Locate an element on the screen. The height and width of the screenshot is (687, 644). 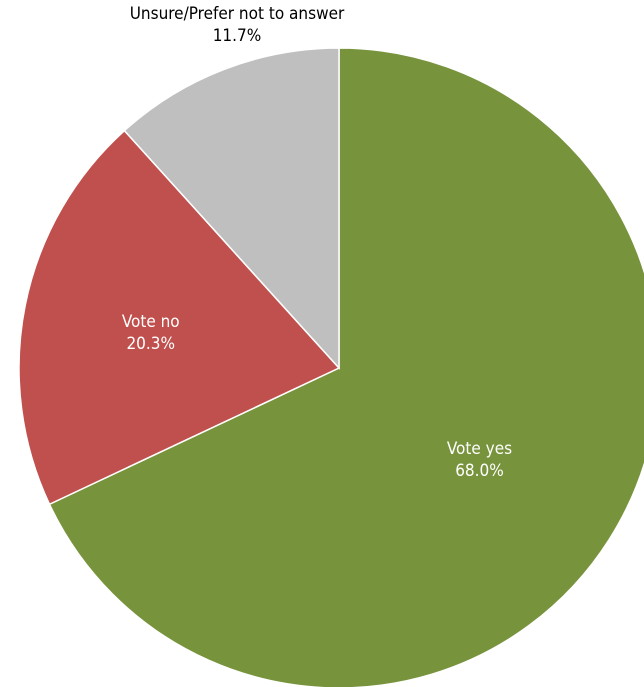
slice-label-name: Vote yes is located at coordinates (479, 449).